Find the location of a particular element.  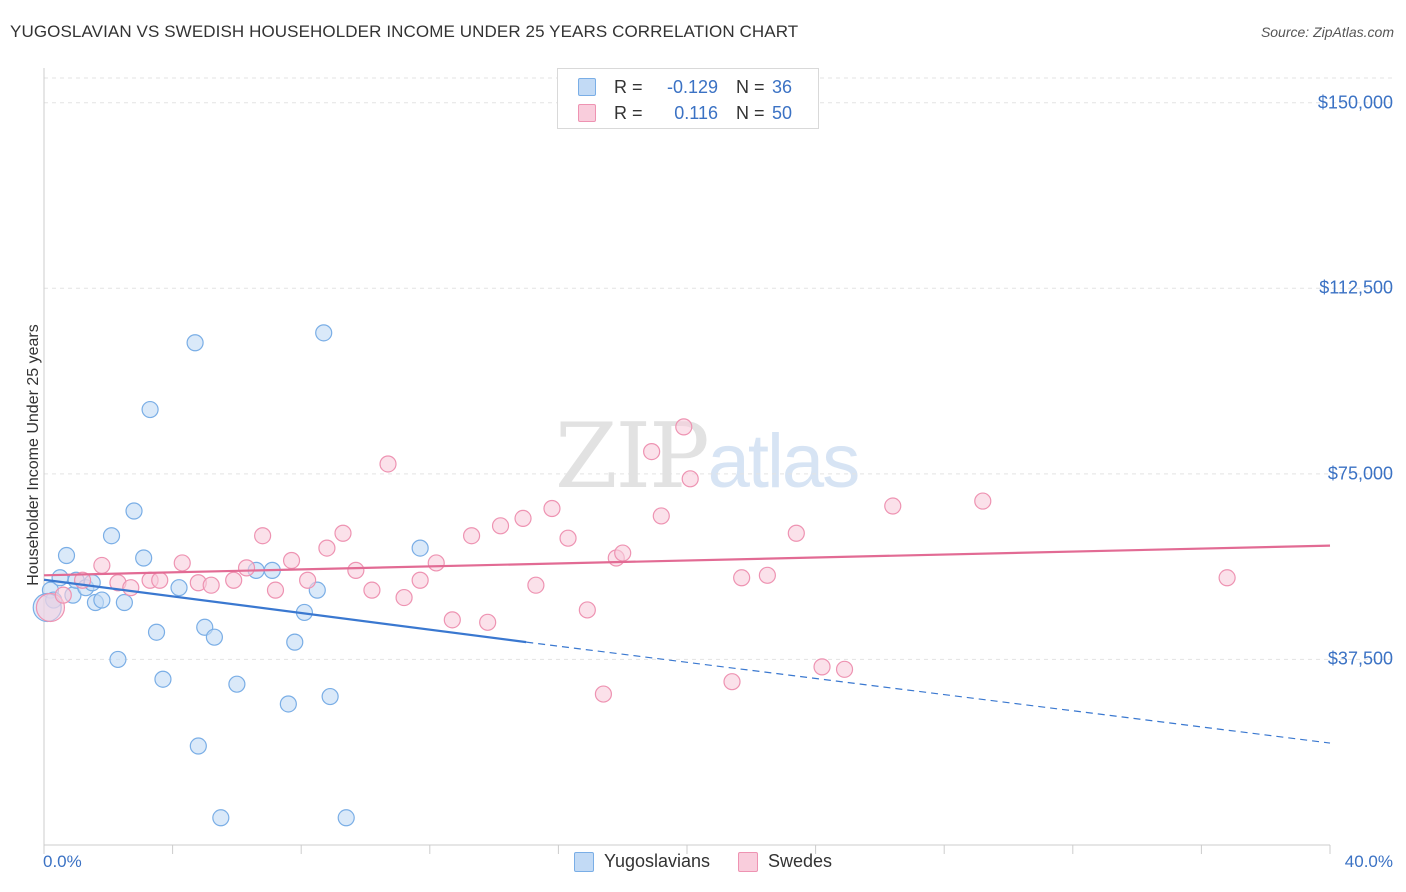

y-tick-label: $75,000 is located at coordinates (1360, 473).